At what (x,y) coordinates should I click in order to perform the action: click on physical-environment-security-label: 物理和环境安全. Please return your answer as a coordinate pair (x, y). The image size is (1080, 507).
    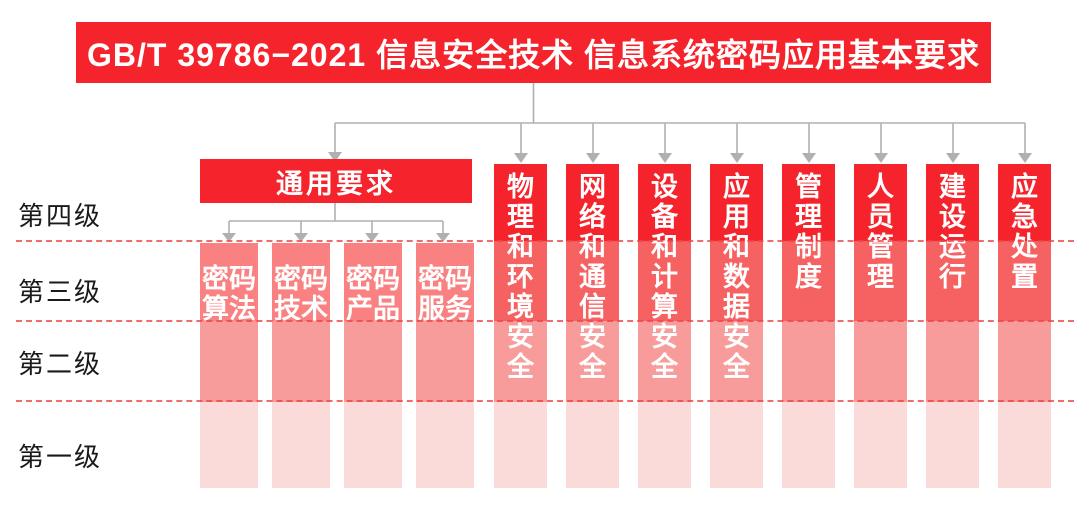
    Looking at the image, I should click on (520, 277).